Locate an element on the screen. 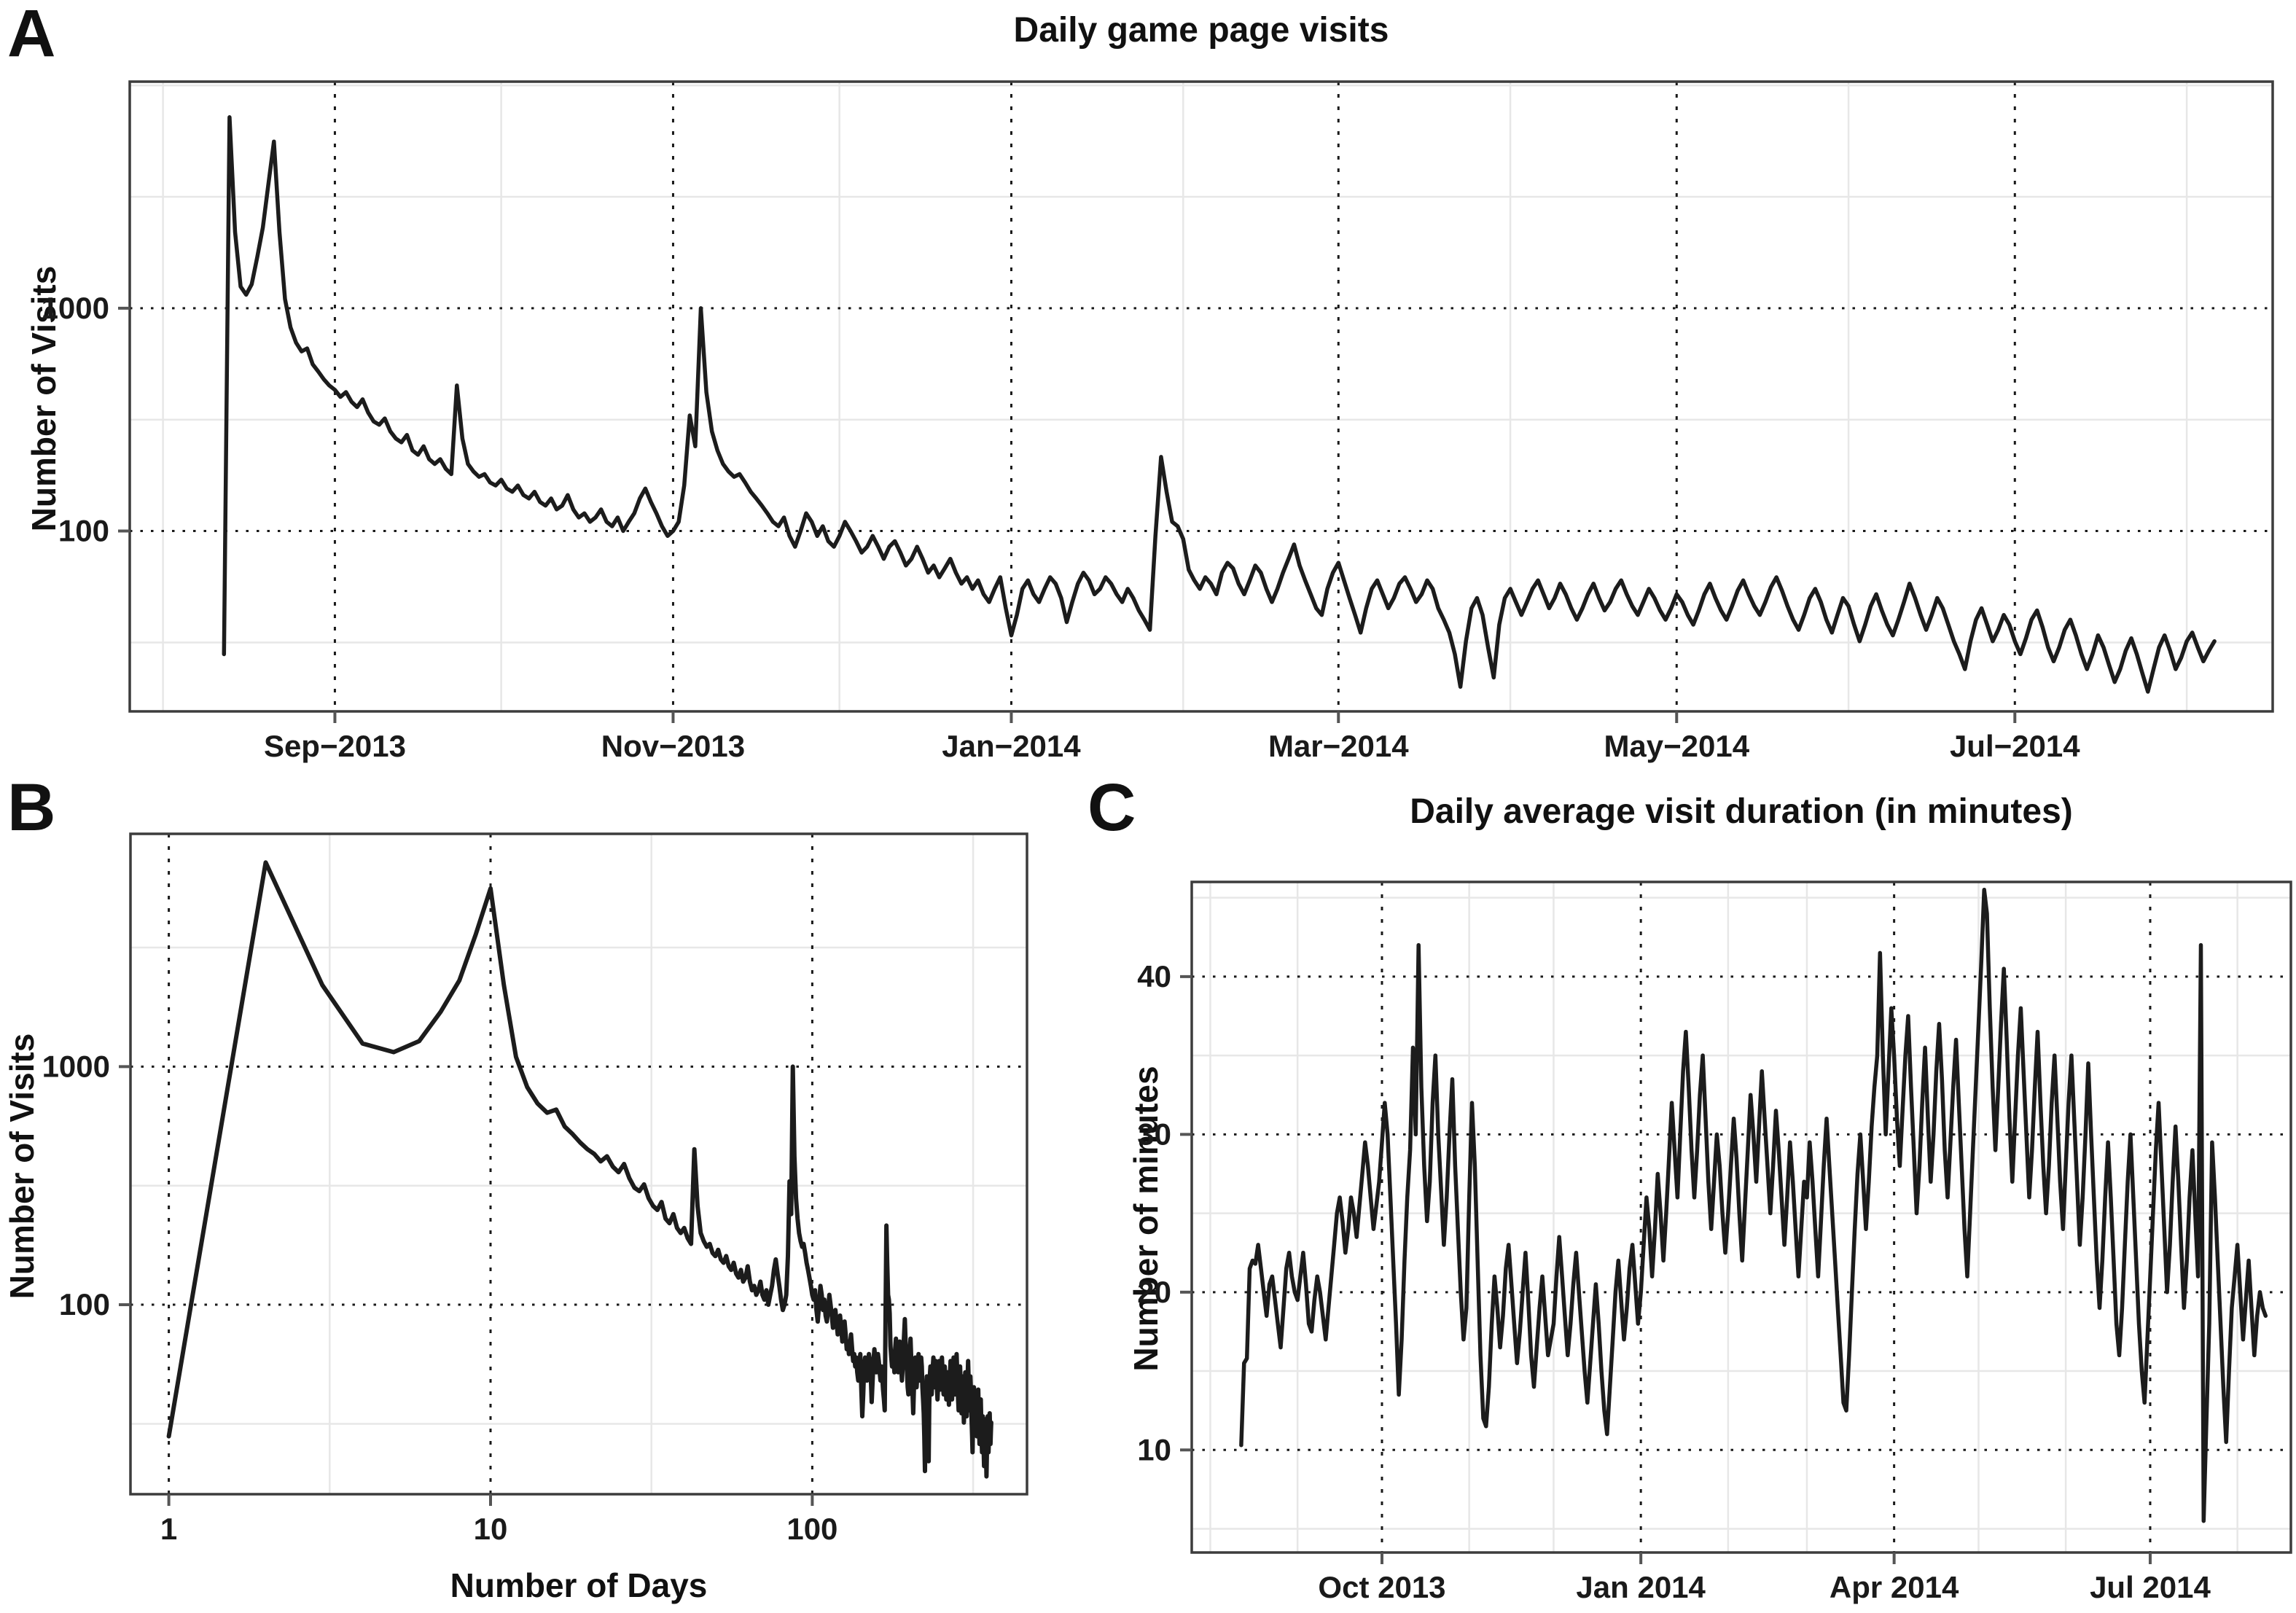  x-tick-label: Oct 2013 is located at coordinates (1382, 1587).